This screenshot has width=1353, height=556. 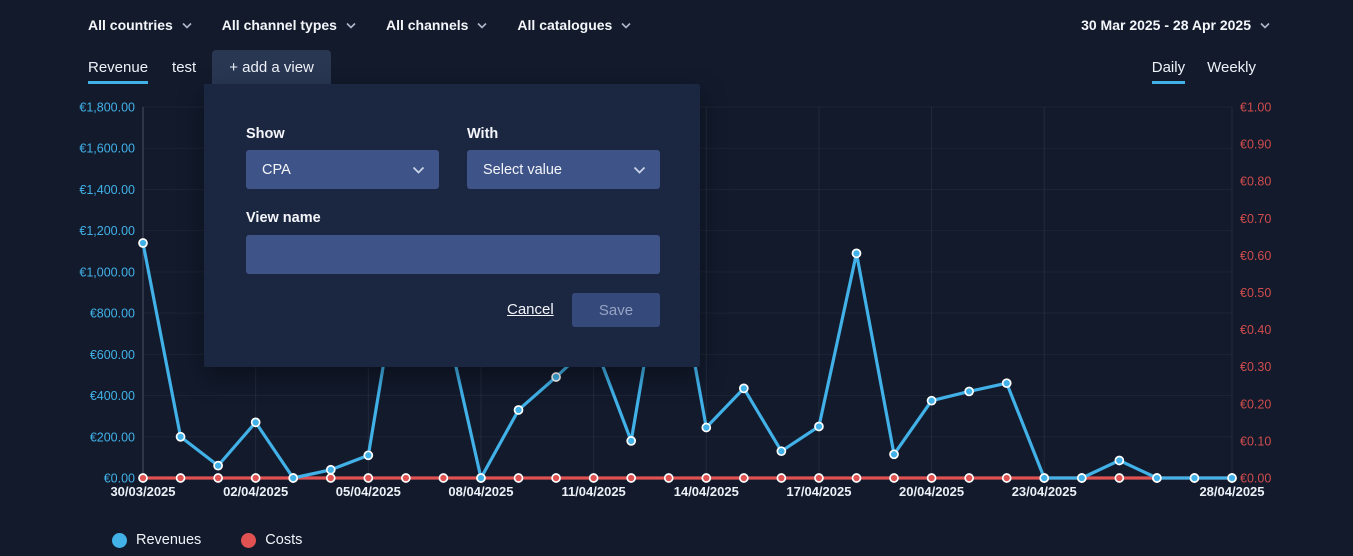 I want to click on svg-text: €0.30, so click(x=1255, y=367).